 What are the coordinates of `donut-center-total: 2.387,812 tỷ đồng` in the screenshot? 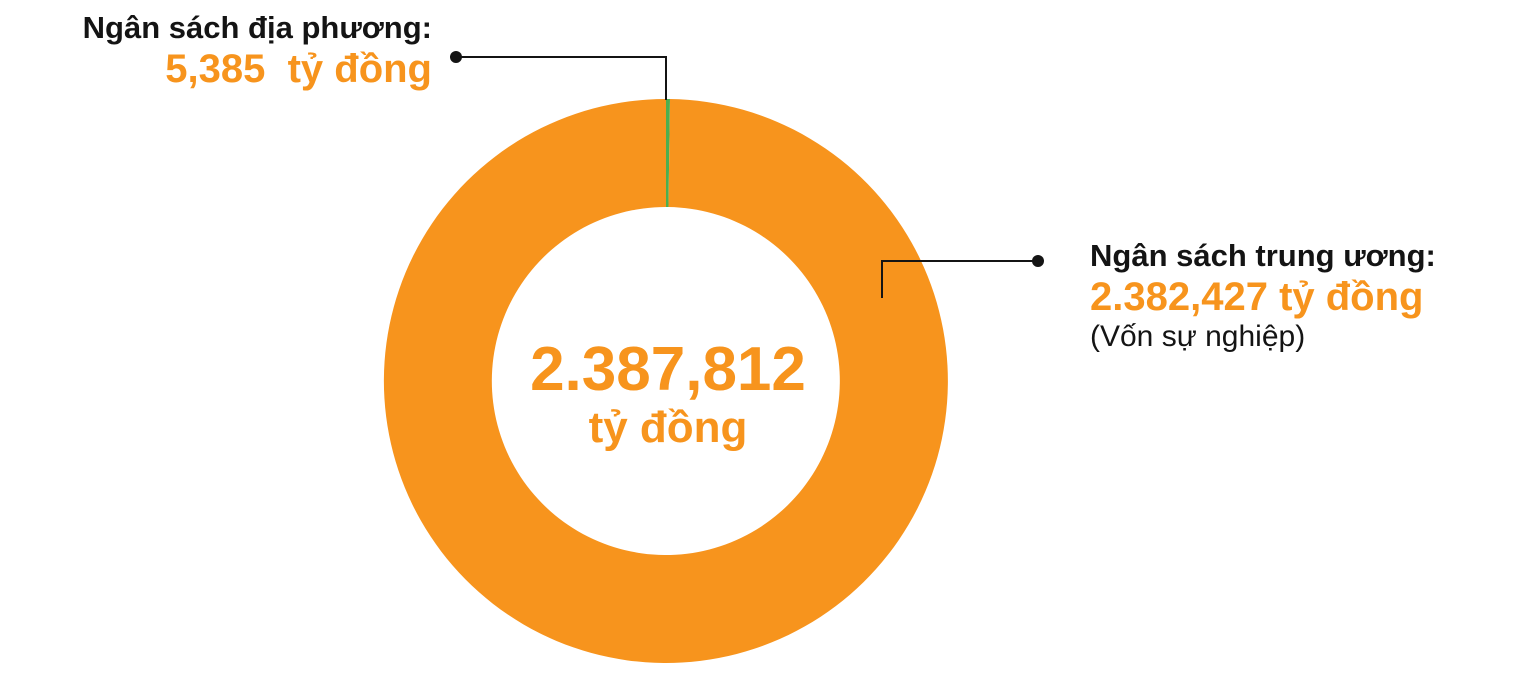 It's located at (668, 394).